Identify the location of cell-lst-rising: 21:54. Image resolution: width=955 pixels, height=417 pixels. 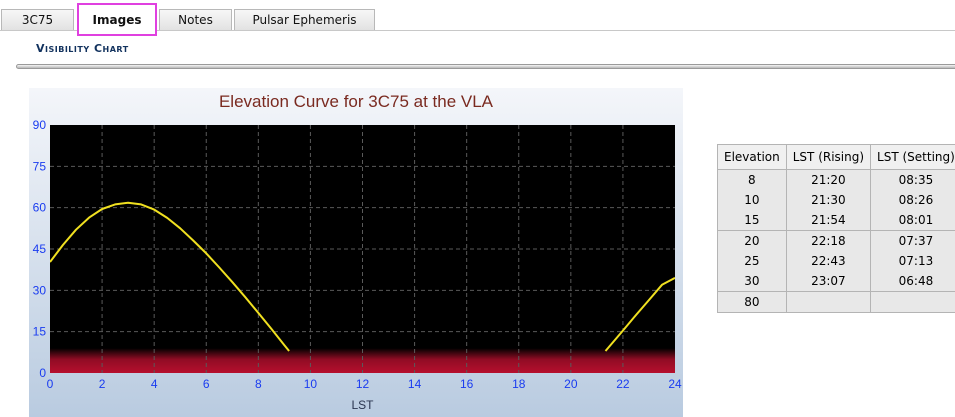
(828, 220).